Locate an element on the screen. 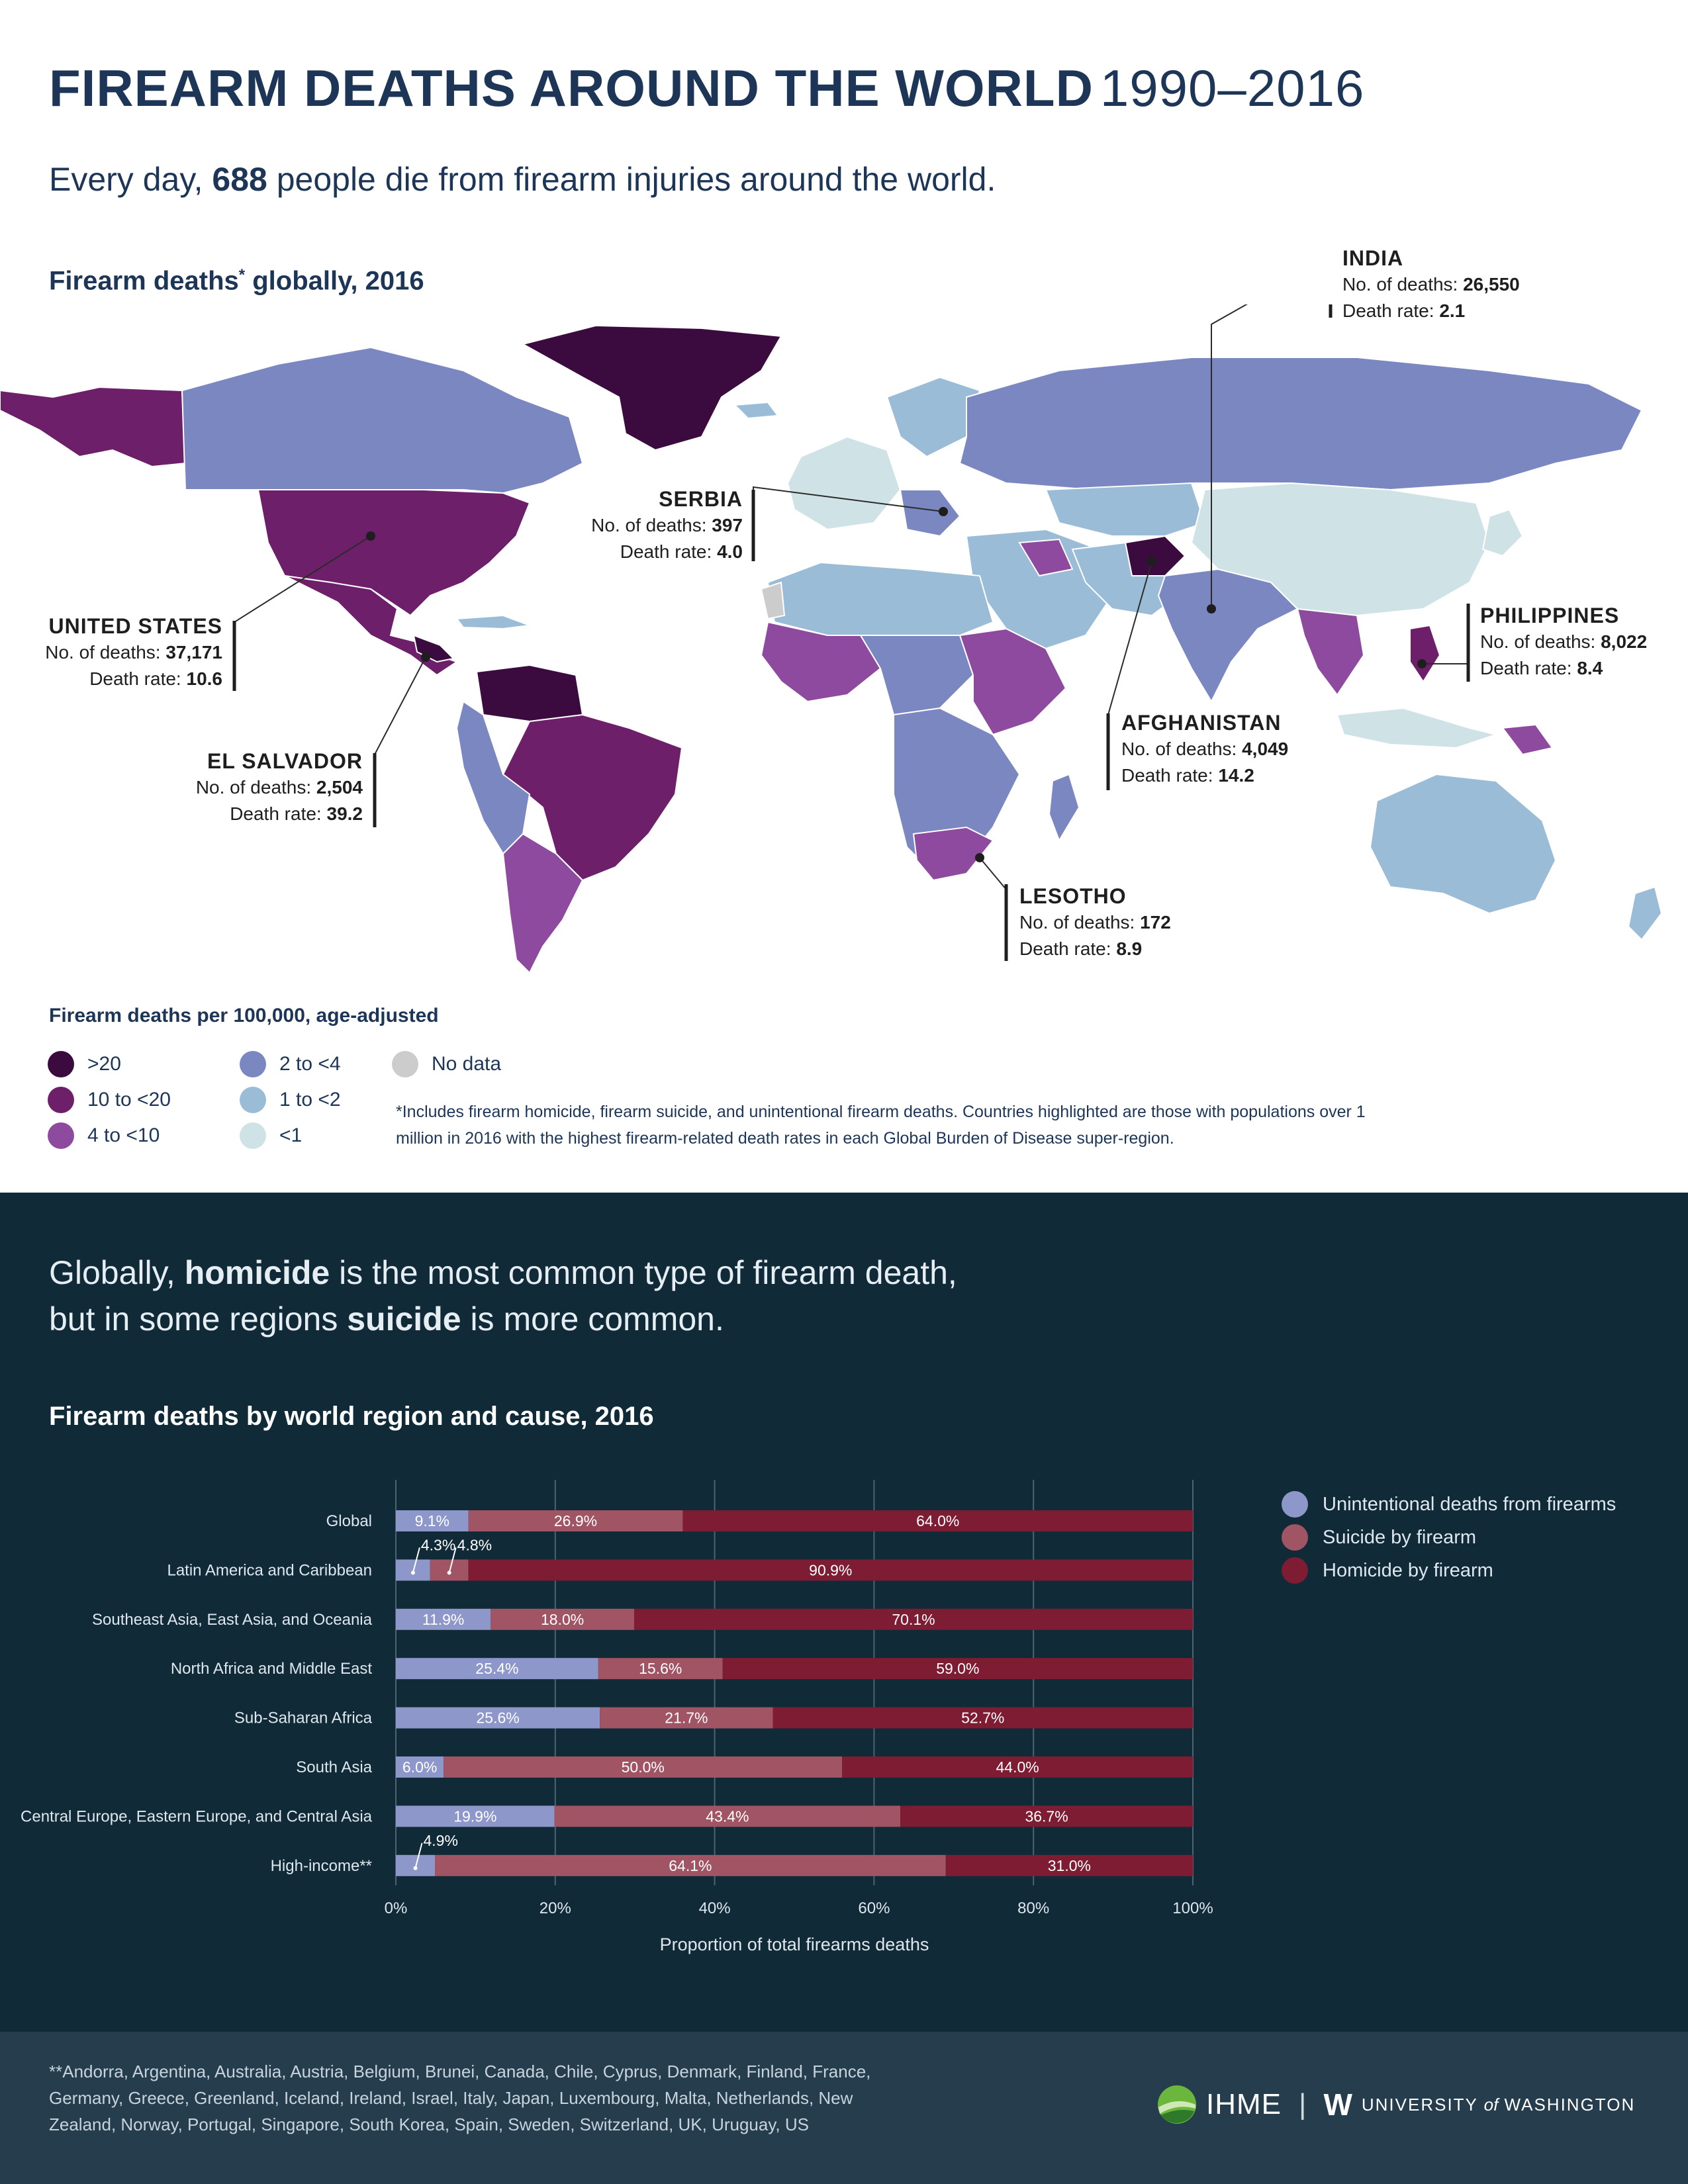 The image size is (1688, 2184). region-russia is located at coordinates (1301, 424).